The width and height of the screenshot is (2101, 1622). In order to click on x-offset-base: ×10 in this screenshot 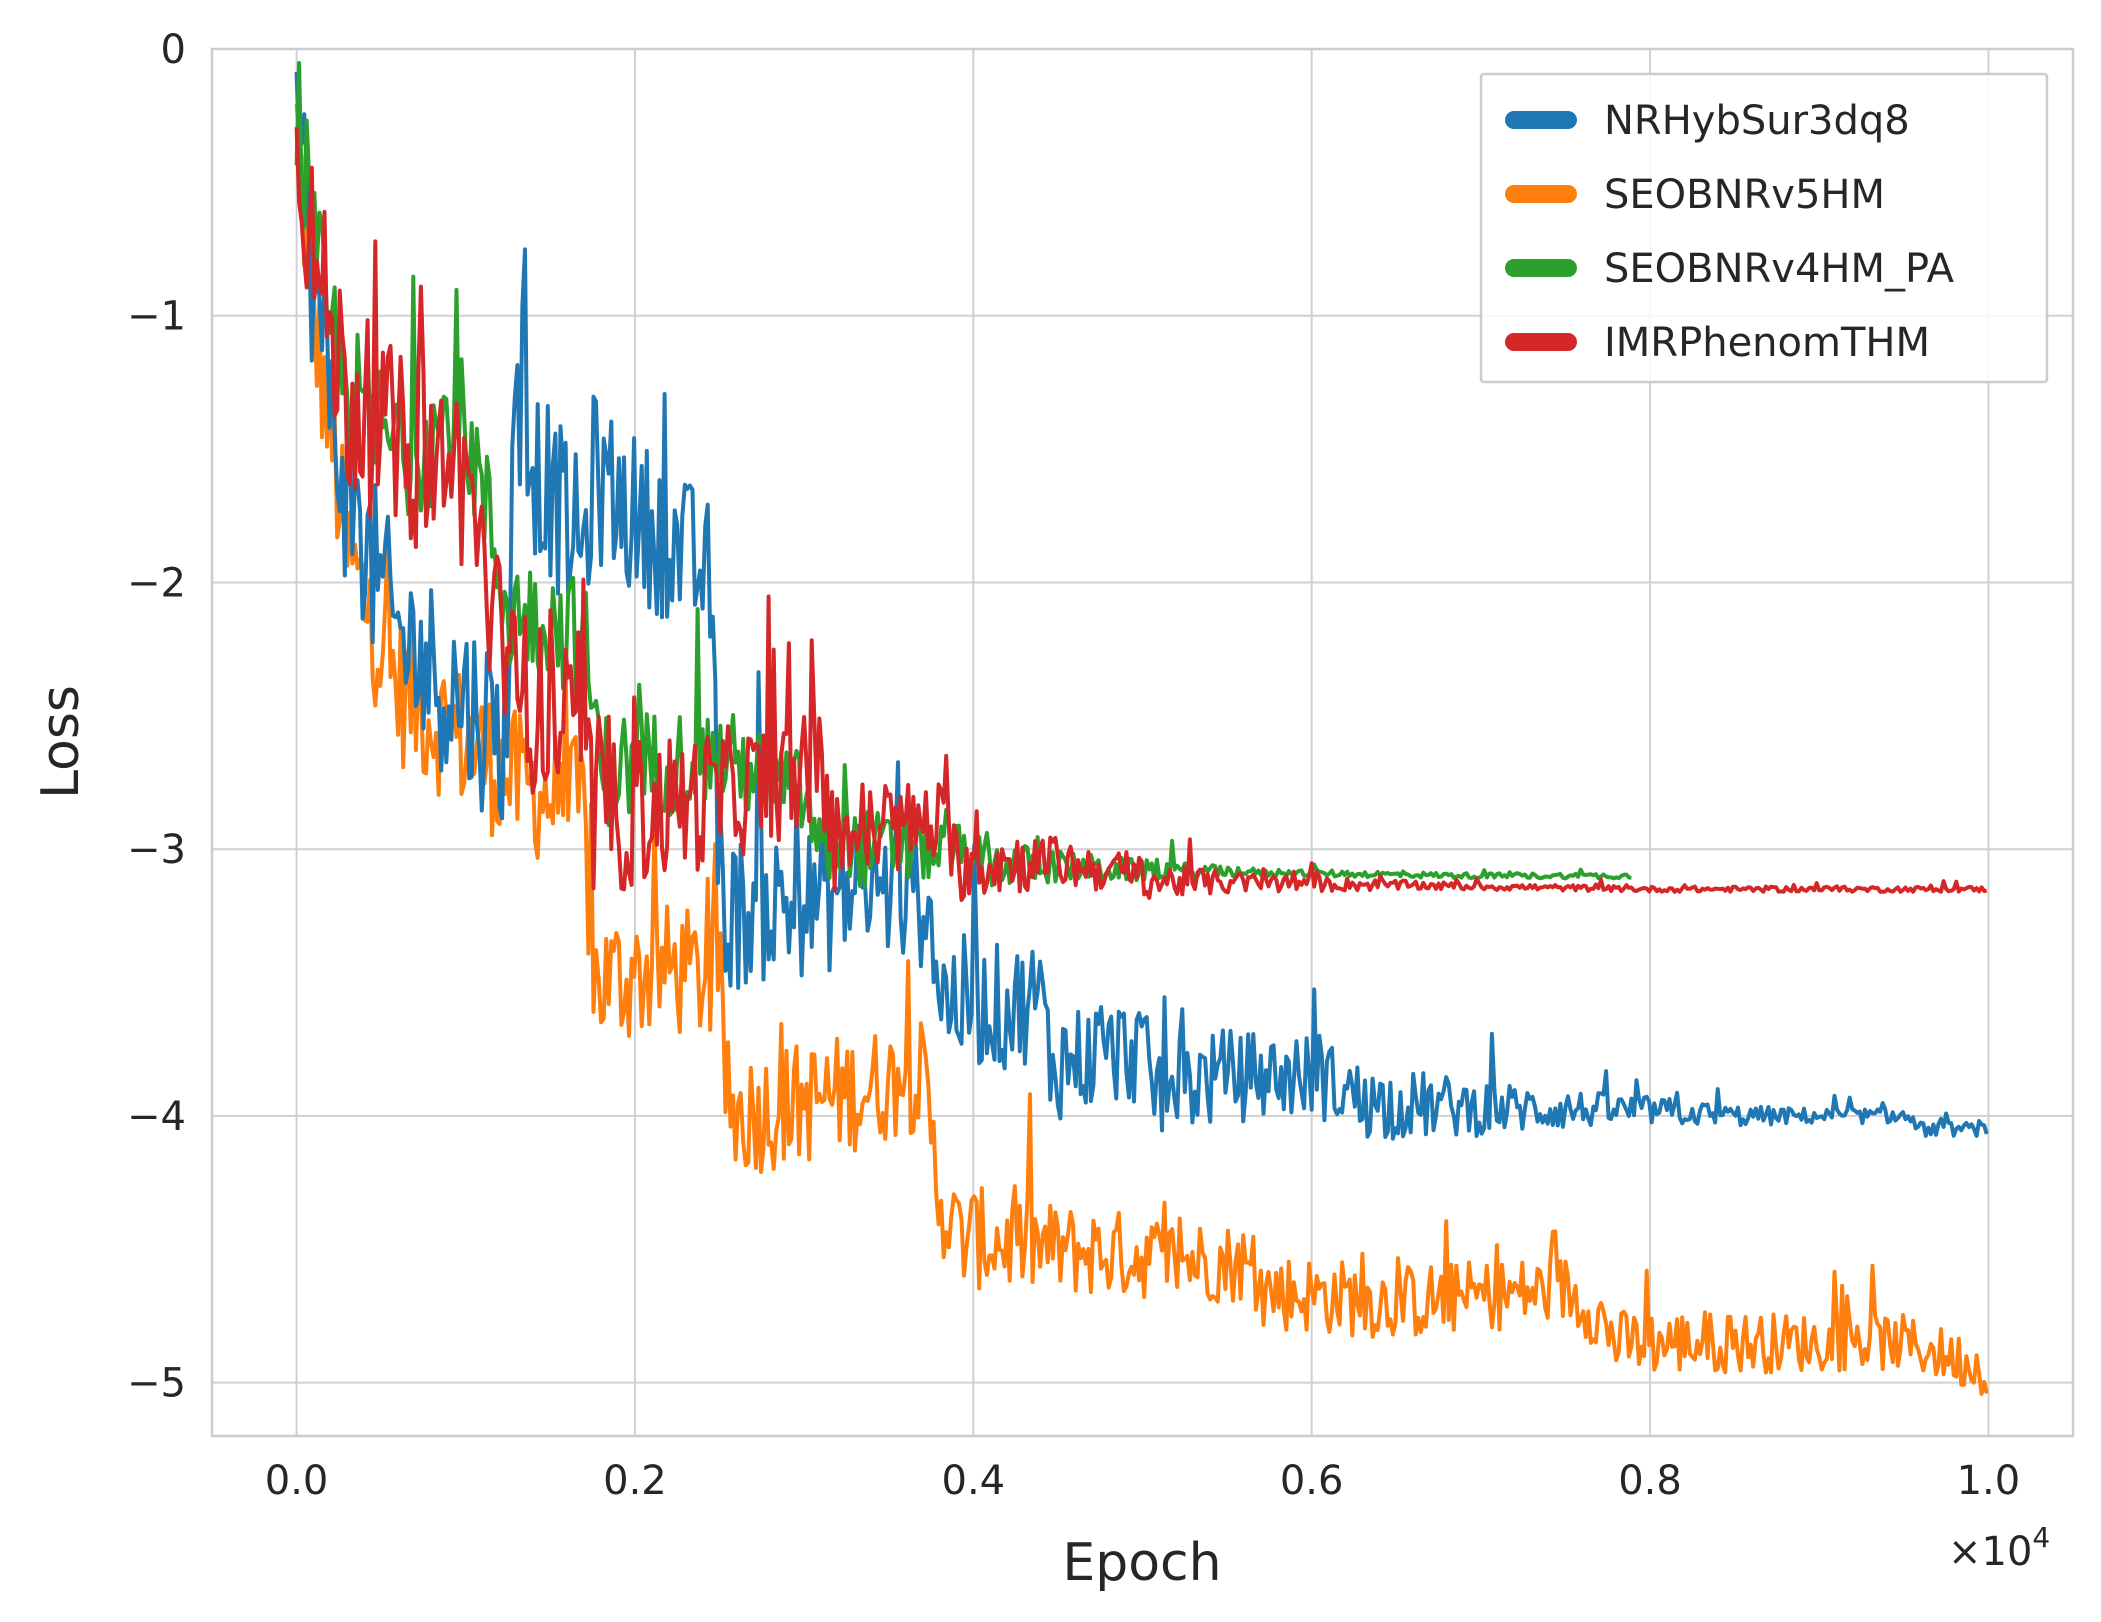, I will do `click(1990, 1552)`.